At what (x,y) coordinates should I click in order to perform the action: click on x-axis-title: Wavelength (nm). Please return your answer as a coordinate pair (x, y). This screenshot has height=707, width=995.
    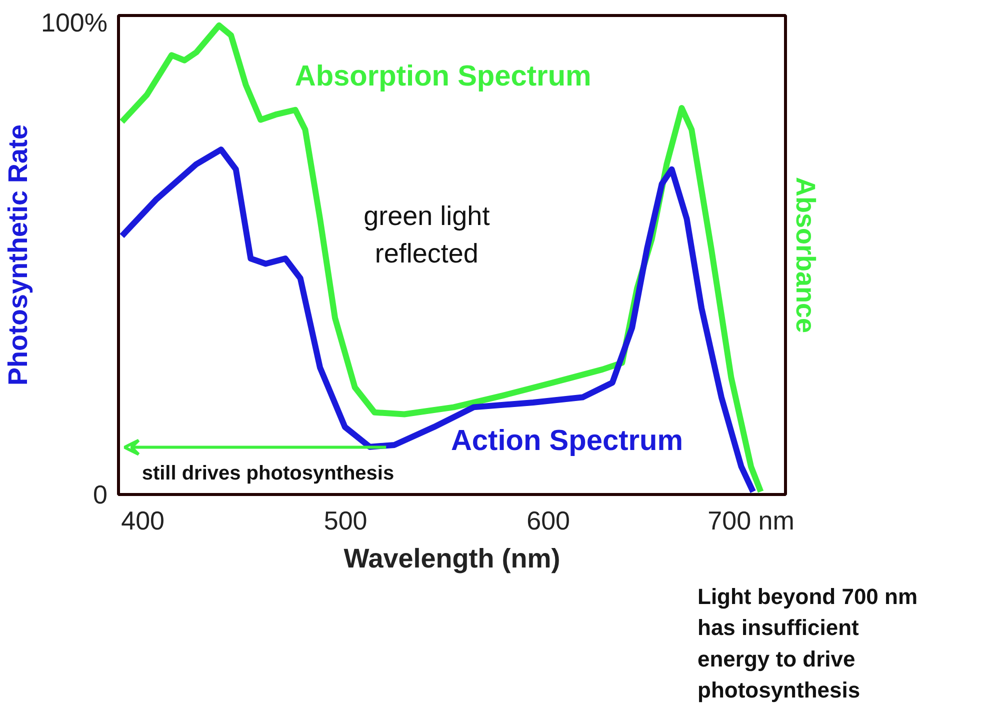
    Looking at the image, I should click on (452, 559).